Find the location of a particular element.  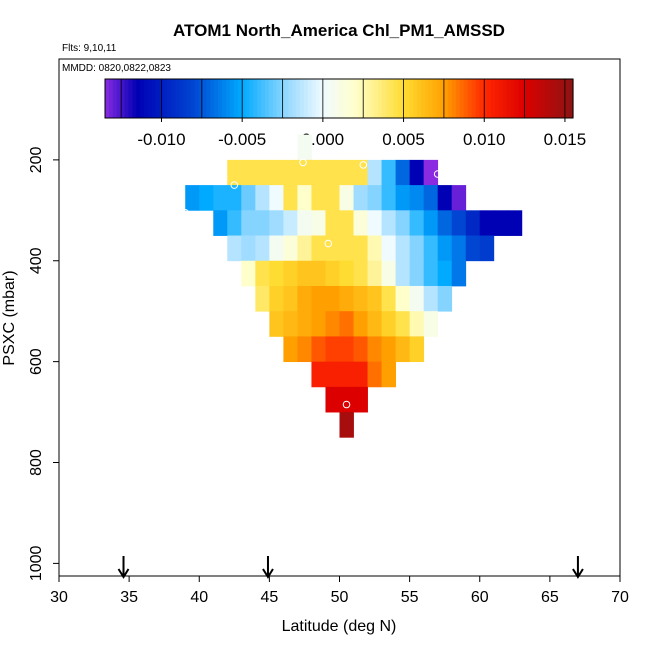

y-axis-title: PSXC (mbar) is located at coordinates (9, 317).